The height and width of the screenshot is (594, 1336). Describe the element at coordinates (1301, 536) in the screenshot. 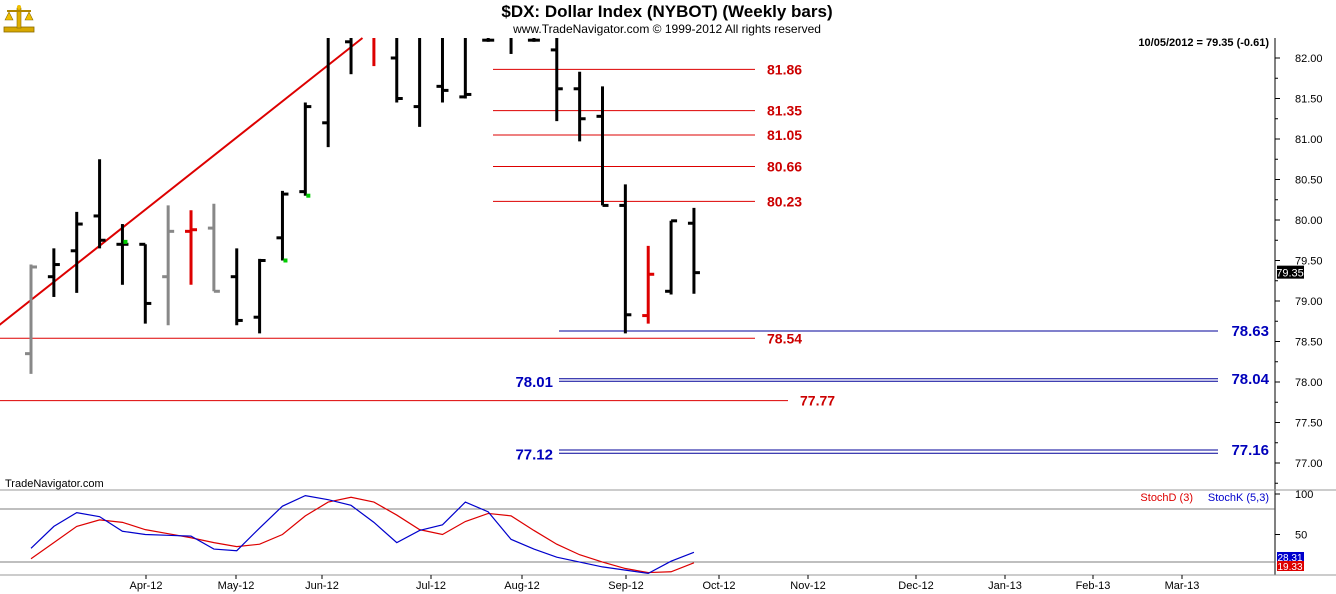

I see `stoch-tick-label: 50` at that location.